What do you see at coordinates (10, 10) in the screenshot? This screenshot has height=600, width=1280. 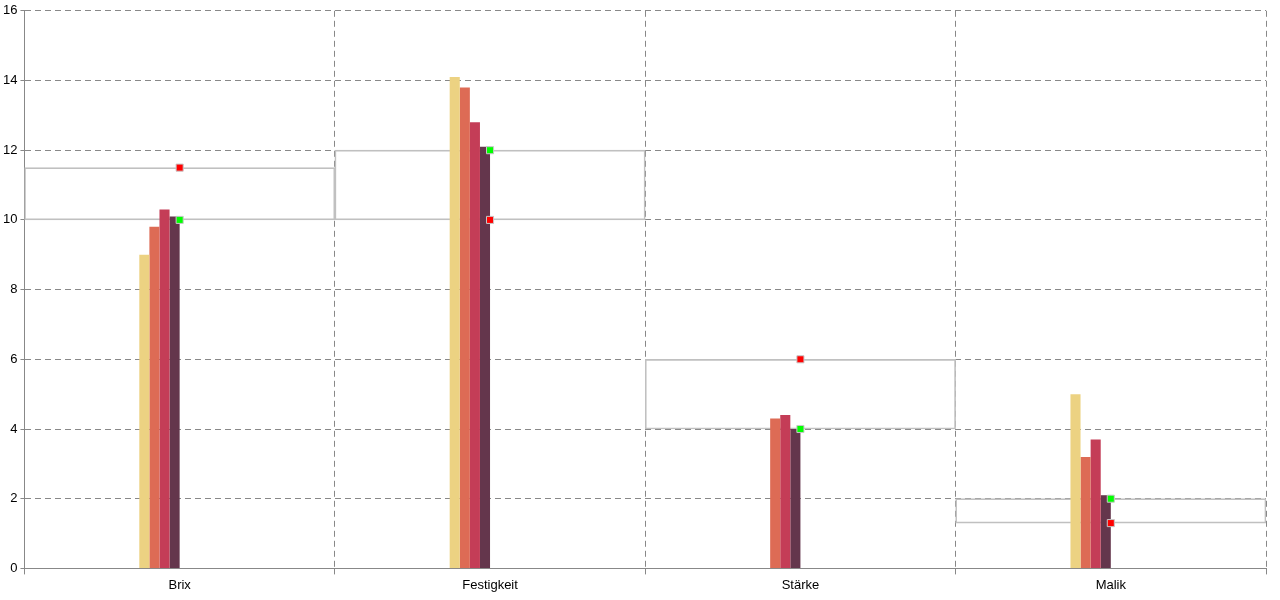 I see `y-tick-label: 16` at bounding box center [10, 10].